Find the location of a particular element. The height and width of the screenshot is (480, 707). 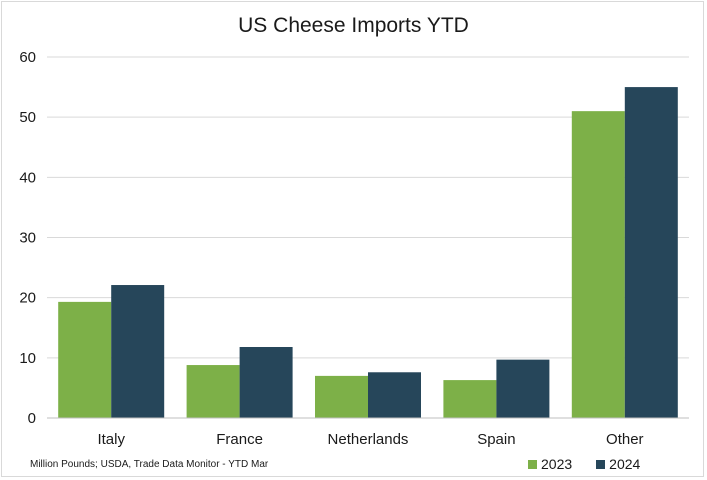

bar-spain-2024 is located at coordinates (523, 388).